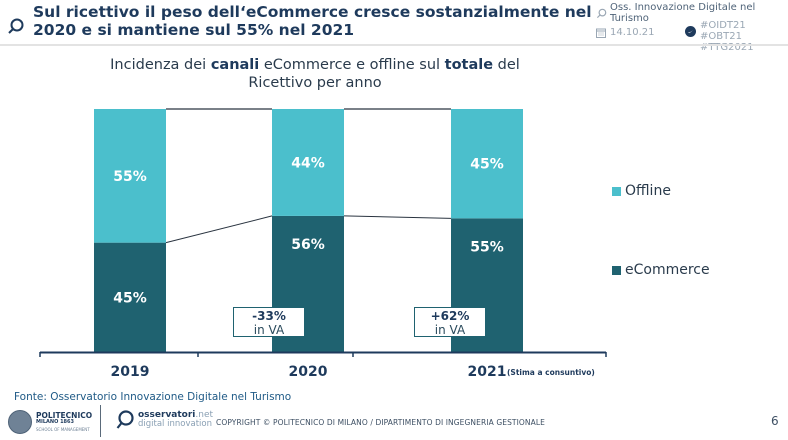  Describe the element at coordinates (63, 429) in the screenshot. I see `polimi-school: SCHOOL OF MANAGEMENT` at that location.